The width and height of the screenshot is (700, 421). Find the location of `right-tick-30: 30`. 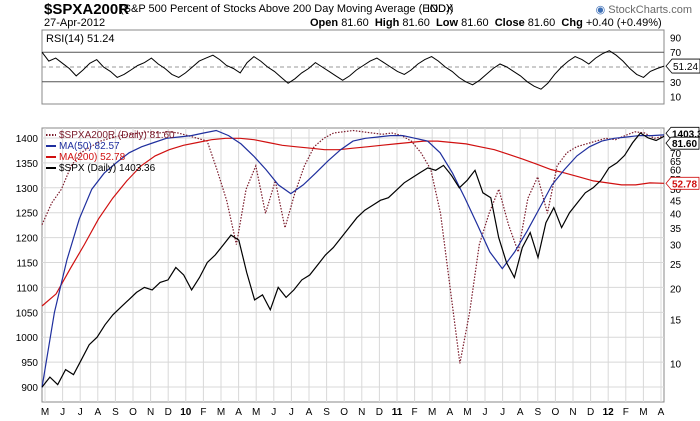

right-tick-30: 30 is located at coordinates (676, 245).